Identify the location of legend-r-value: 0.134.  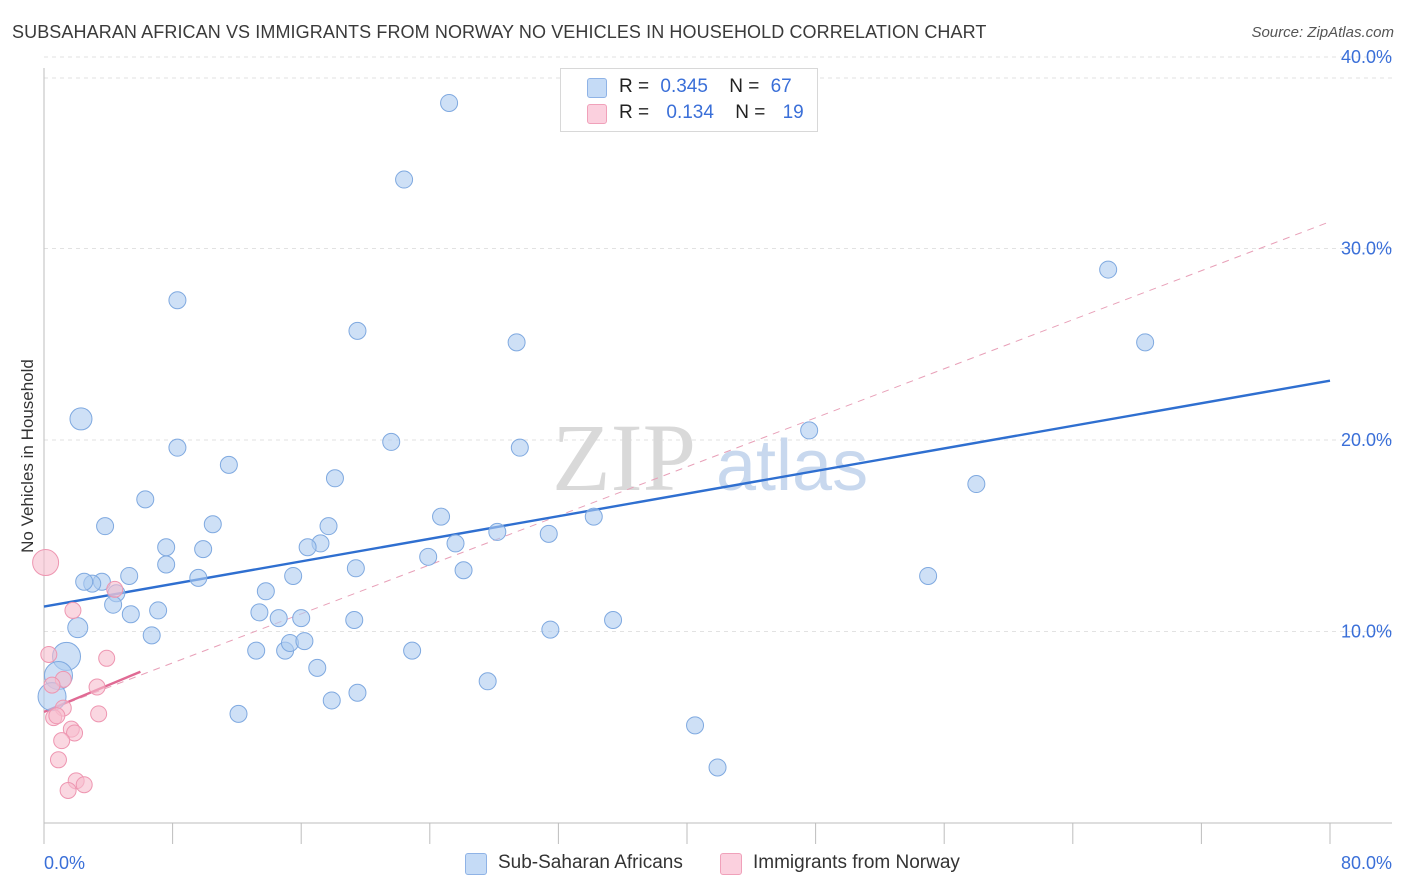
(690, 112).